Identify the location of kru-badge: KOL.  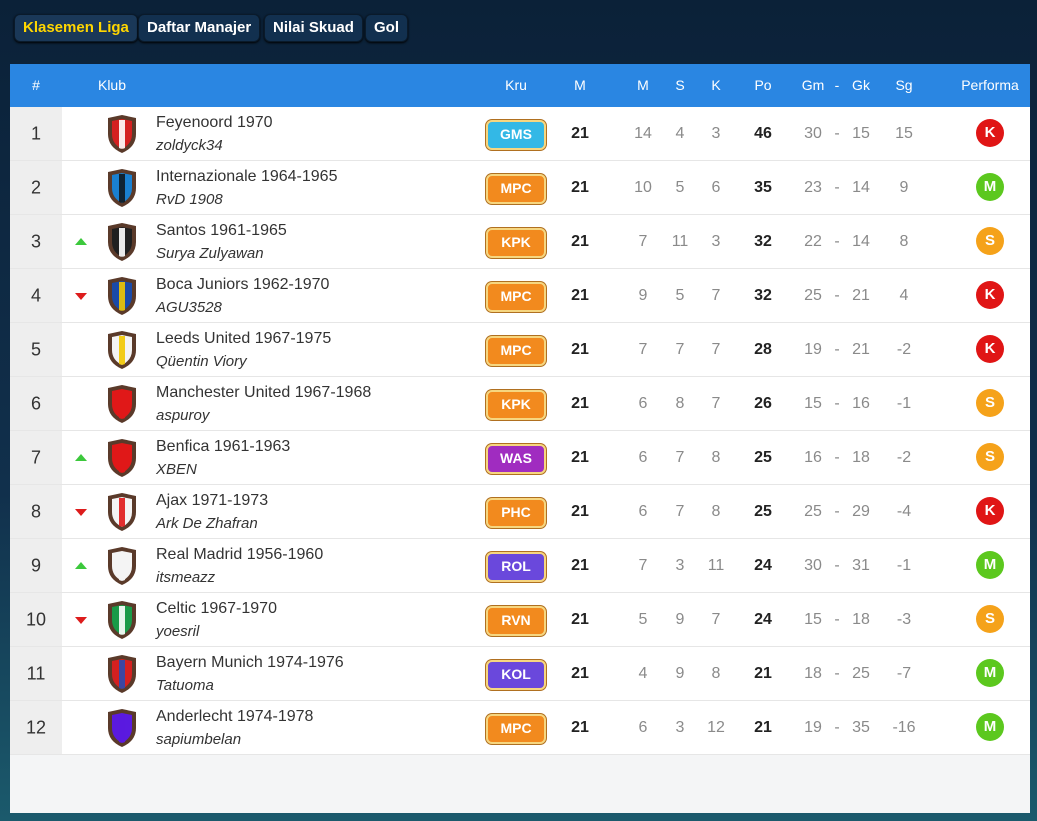
(516, 675).